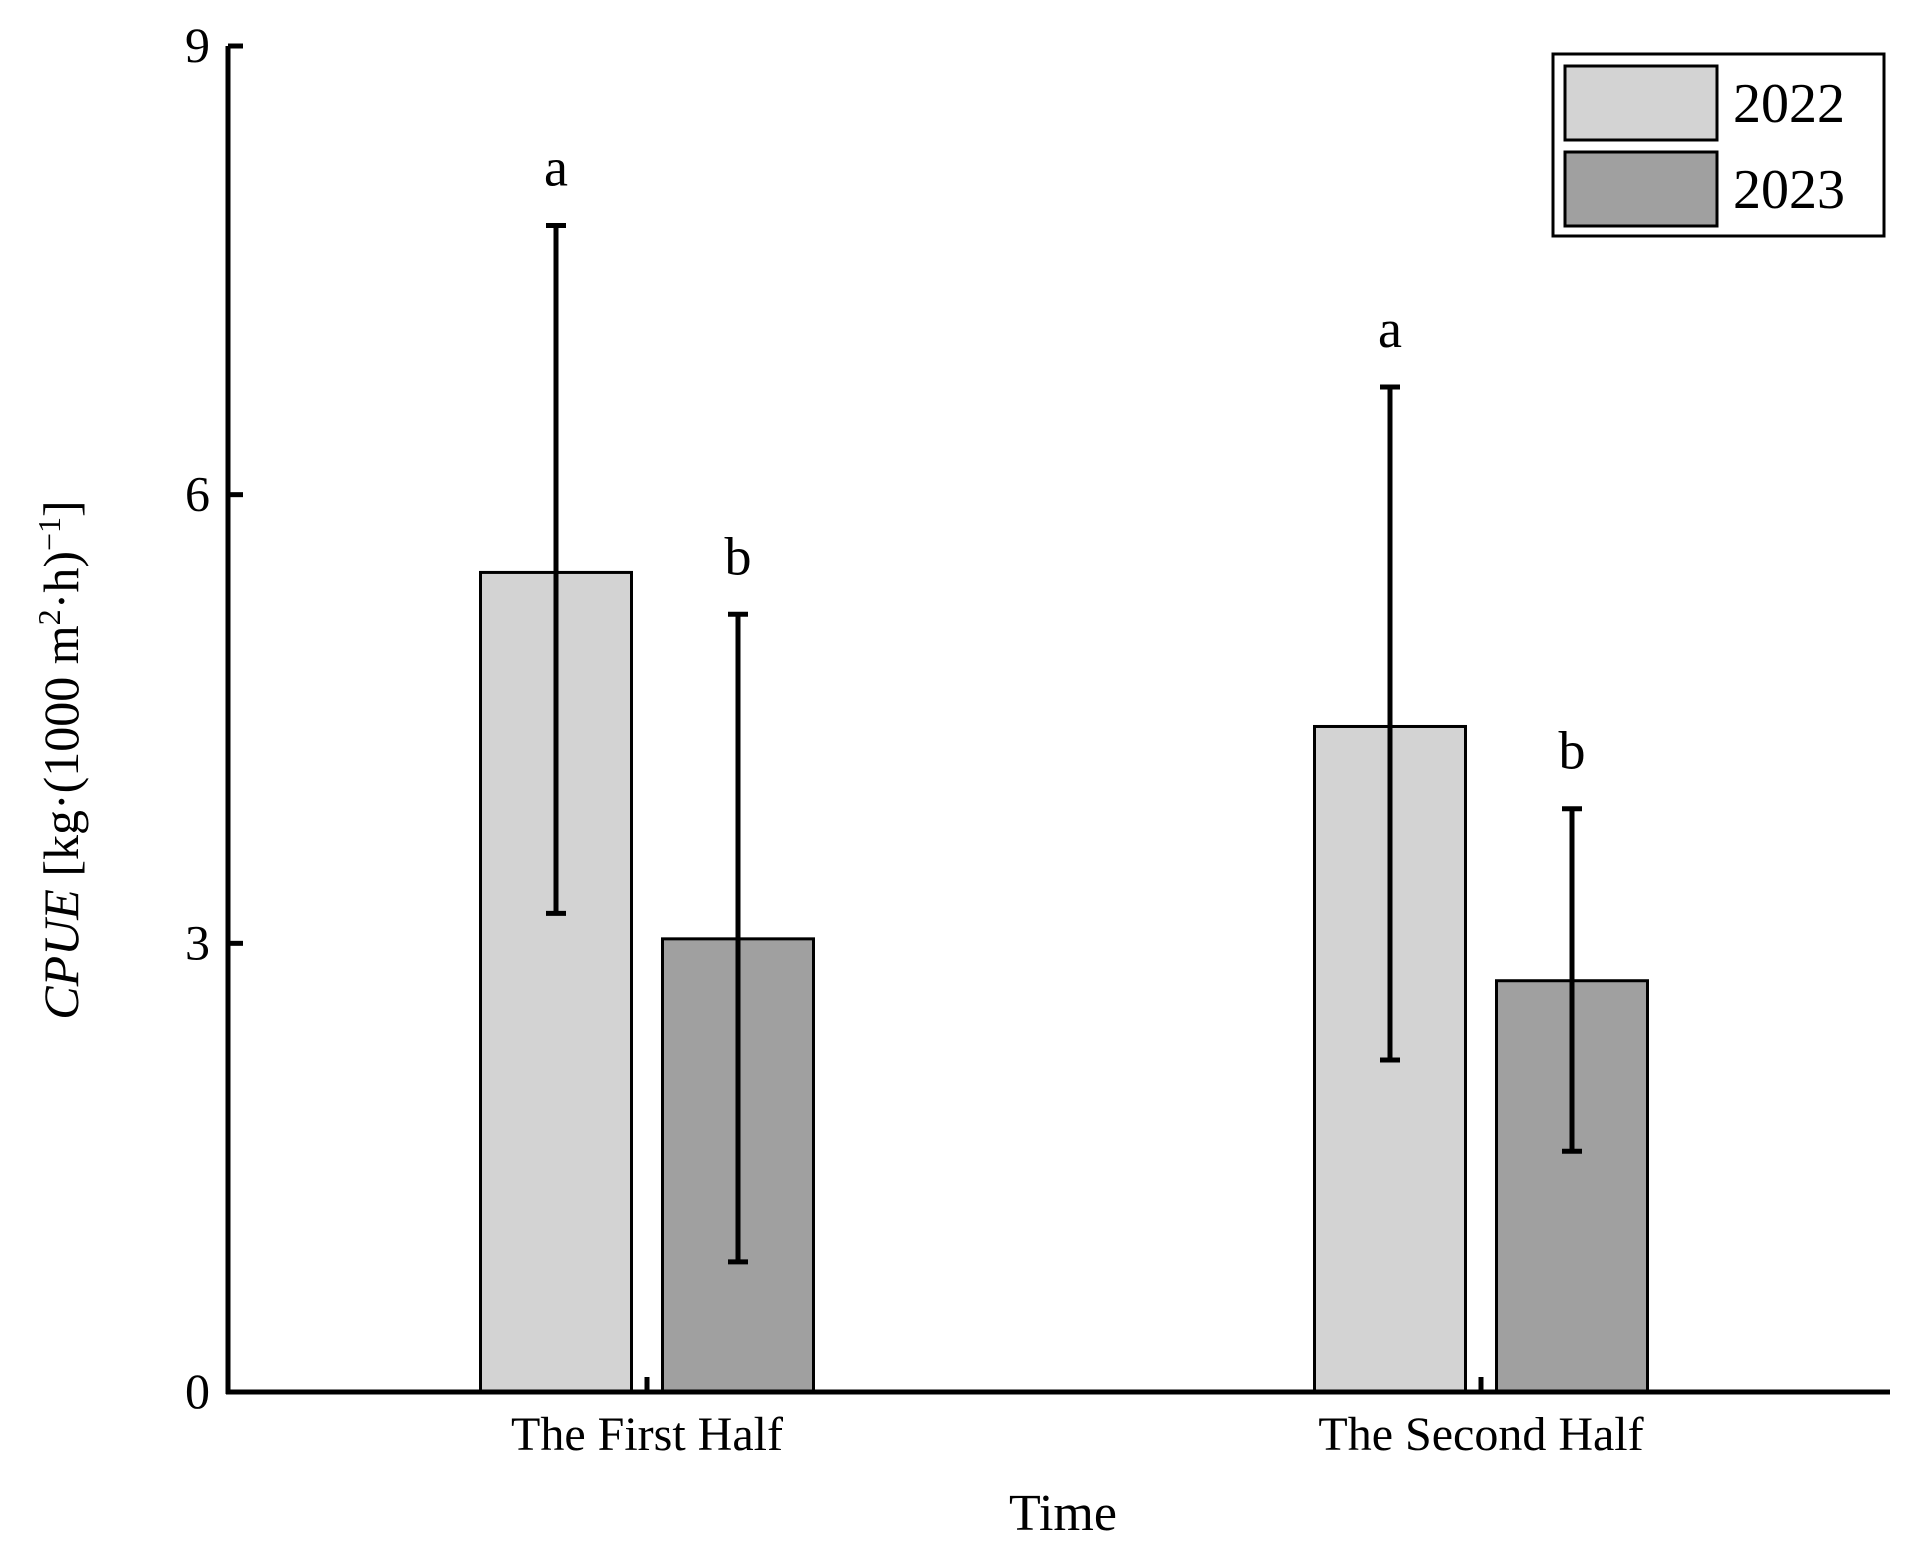 The image size is (1918, 1550). What do you see at coordinates (1641, 189) in the screenshot?
I see `legend-swatch-2023` at bounding box center [1641, 189].